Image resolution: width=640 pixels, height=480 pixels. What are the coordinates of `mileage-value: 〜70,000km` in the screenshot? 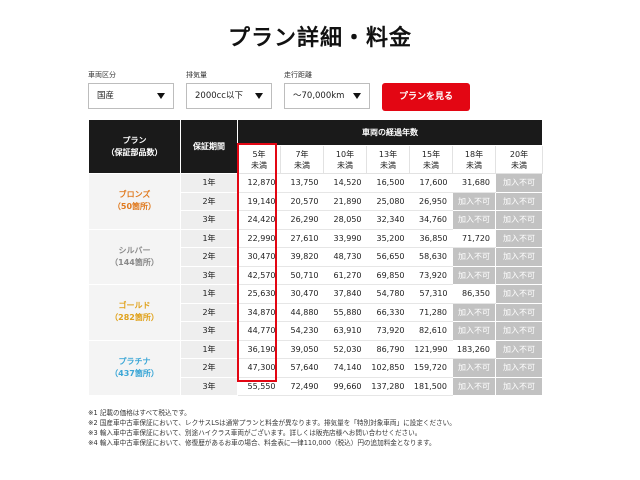 It's located at (319, 96).